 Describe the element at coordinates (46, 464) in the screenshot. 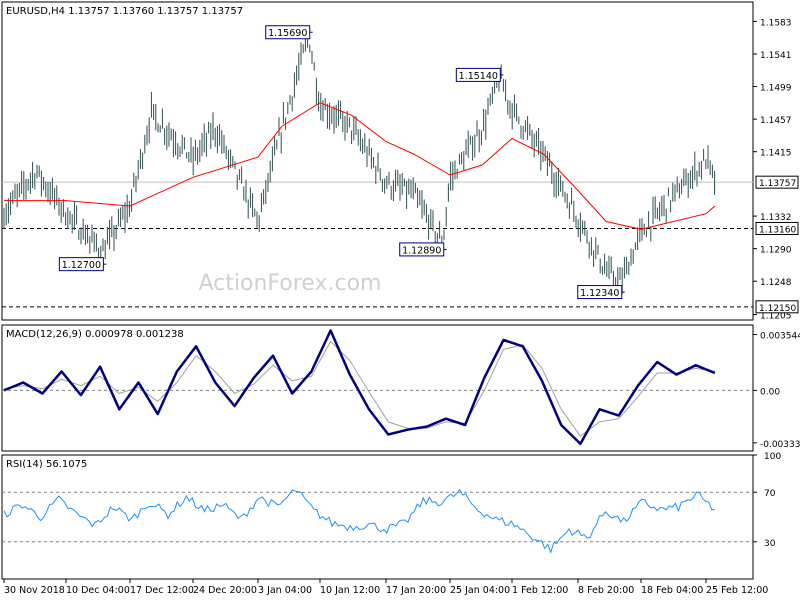

I see `rsi-panel-title: RSI(14) 56.1075` at that location.